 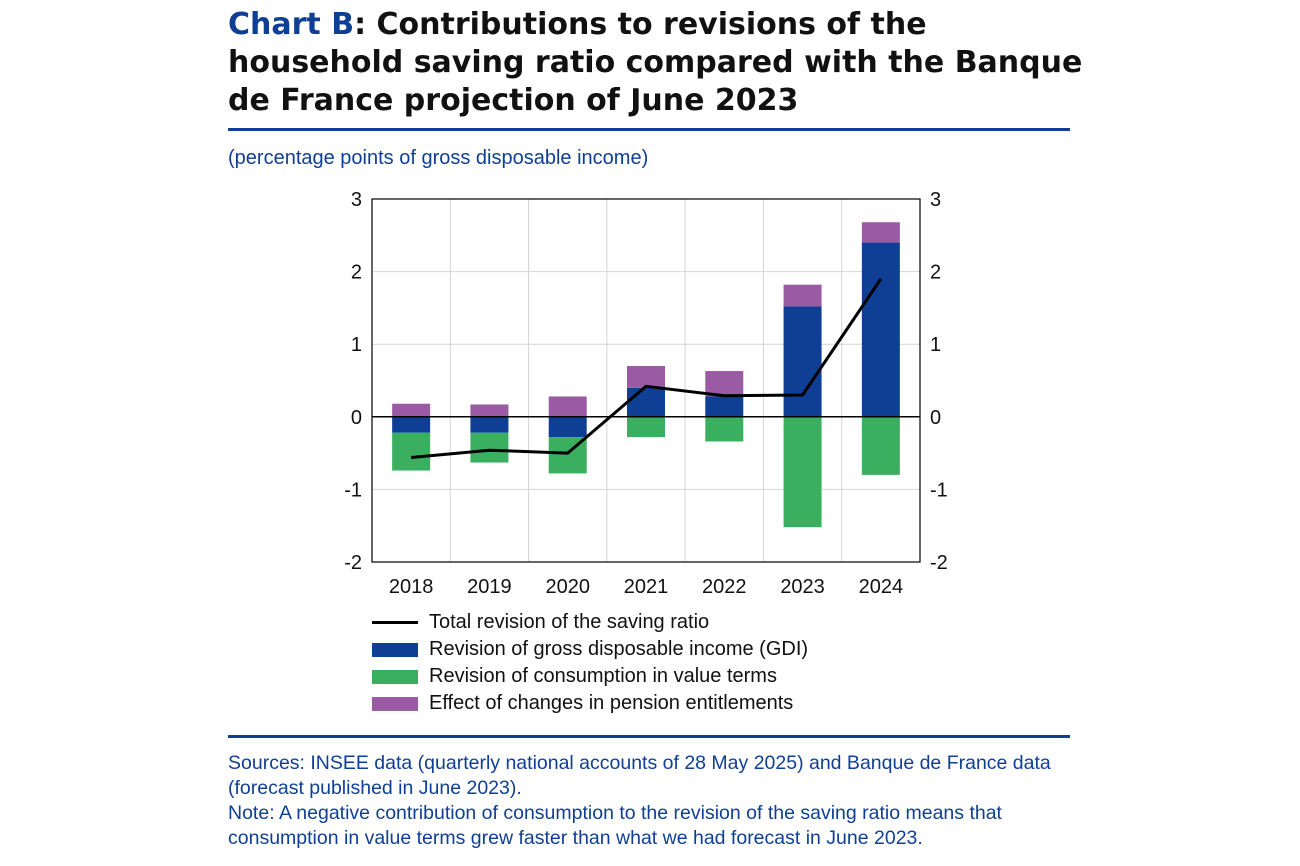 What do you see at coordinates (567, 427) in the screenshot?
I see `bar-gdi-2020` at bounding box center [567, 427].